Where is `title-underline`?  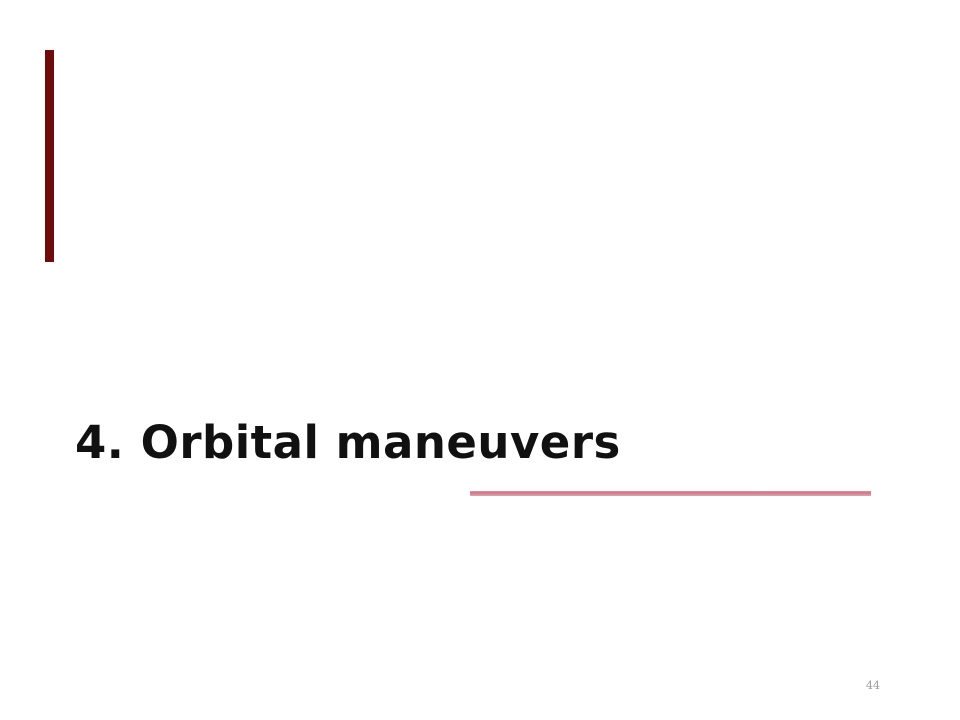 title-underline is located at coordinates (670, 493).